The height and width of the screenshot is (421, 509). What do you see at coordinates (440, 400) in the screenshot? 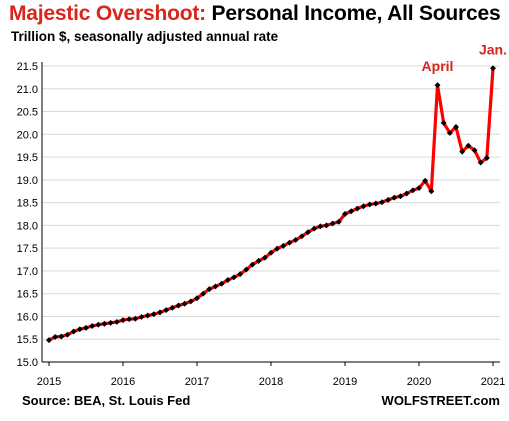
I see `brand-label: WOLFSTREET.com` at bounding box center [440, 400].